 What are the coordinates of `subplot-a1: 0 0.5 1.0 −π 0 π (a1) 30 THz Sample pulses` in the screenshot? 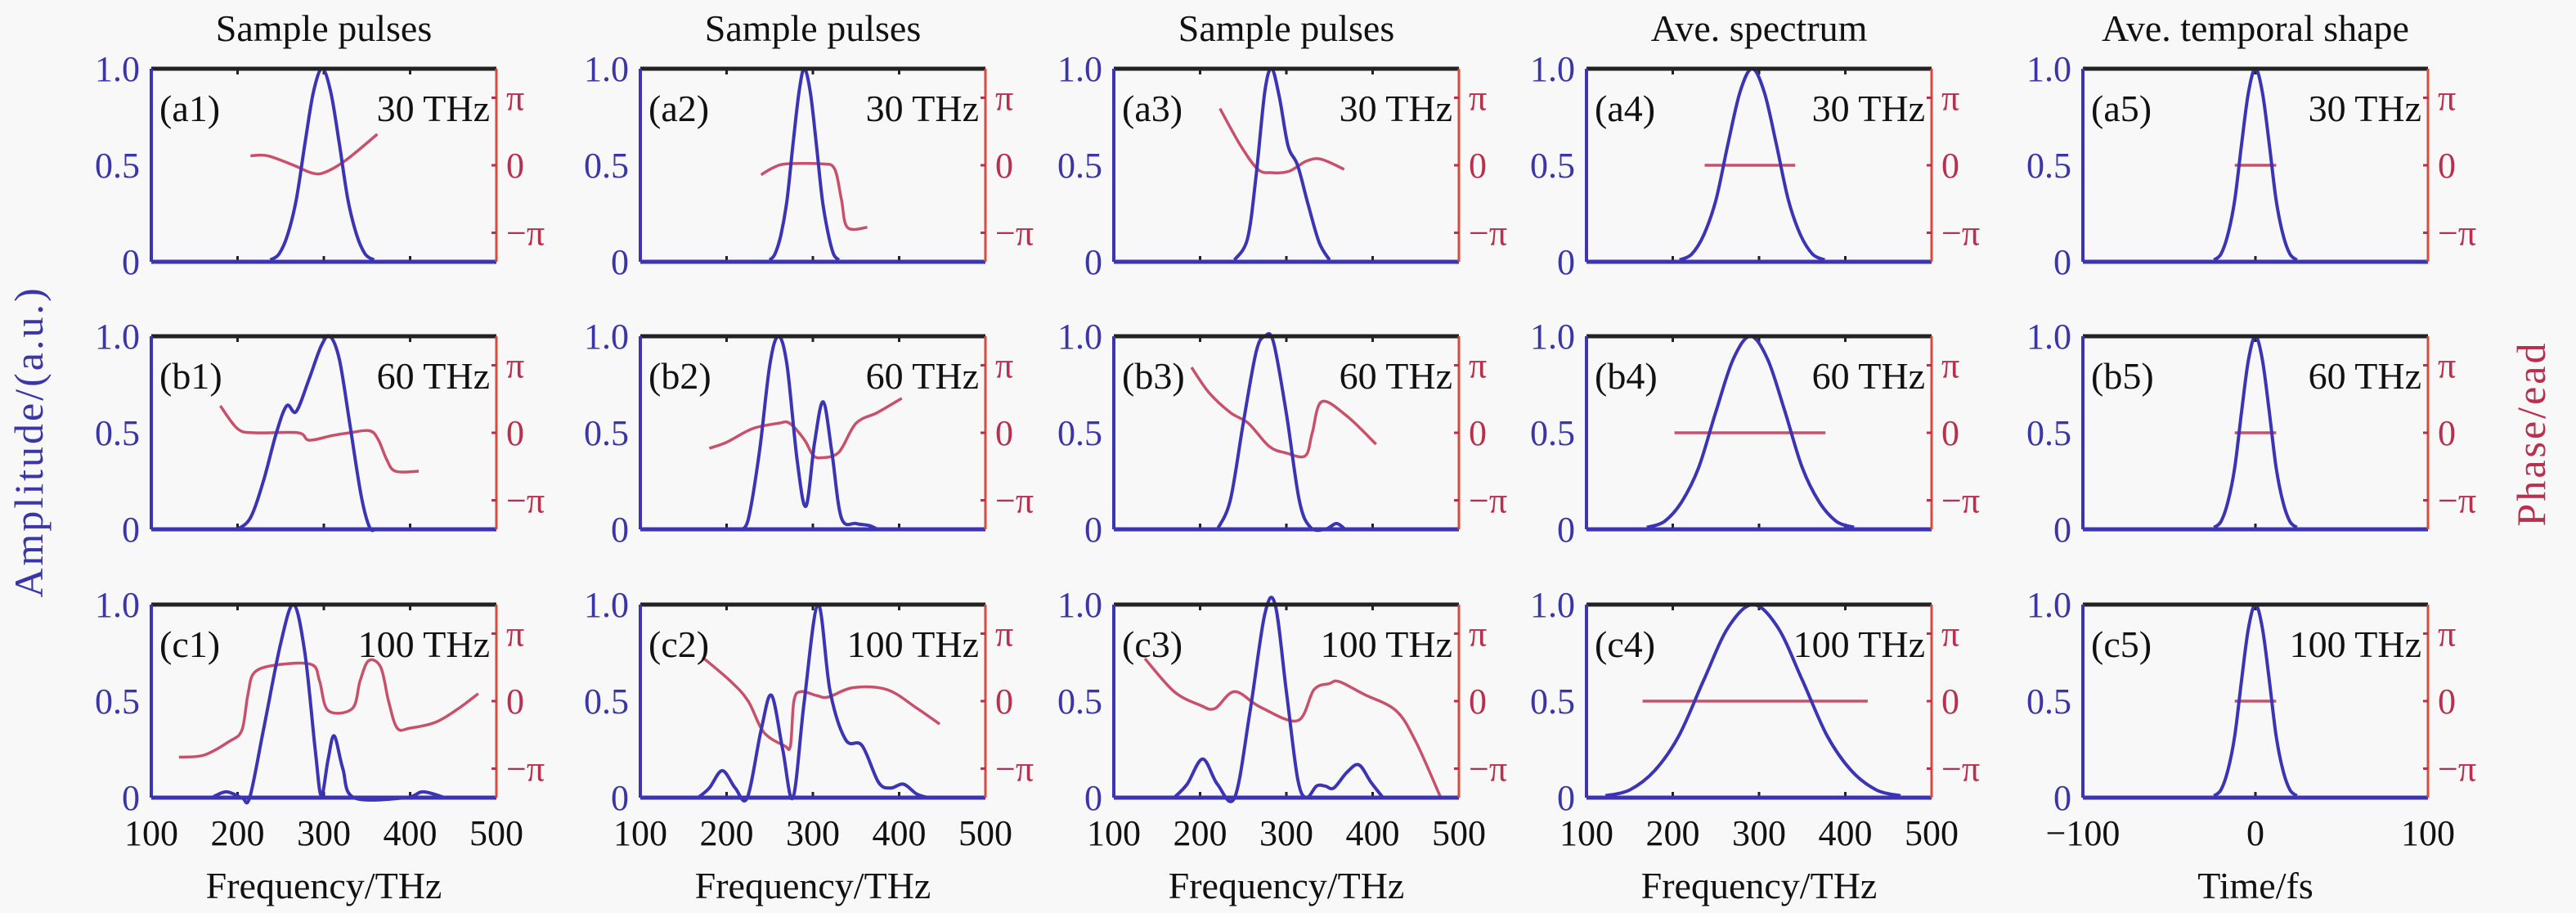 It's located at (320, 144).